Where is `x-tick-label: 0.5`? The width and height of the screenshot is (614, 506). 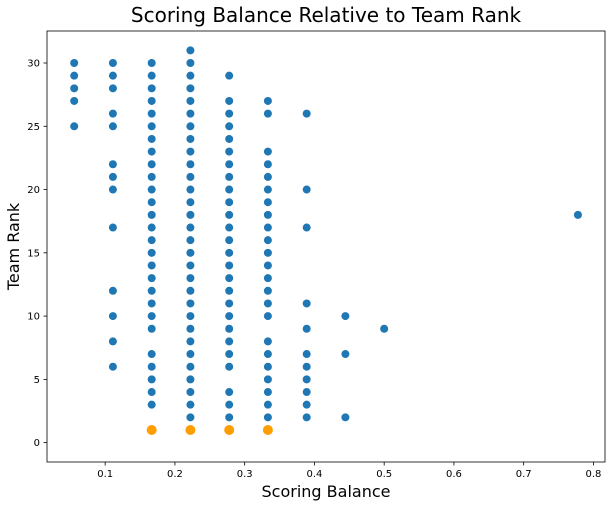 x-tick-label: 0.5 is located at coordinates (384, 474).